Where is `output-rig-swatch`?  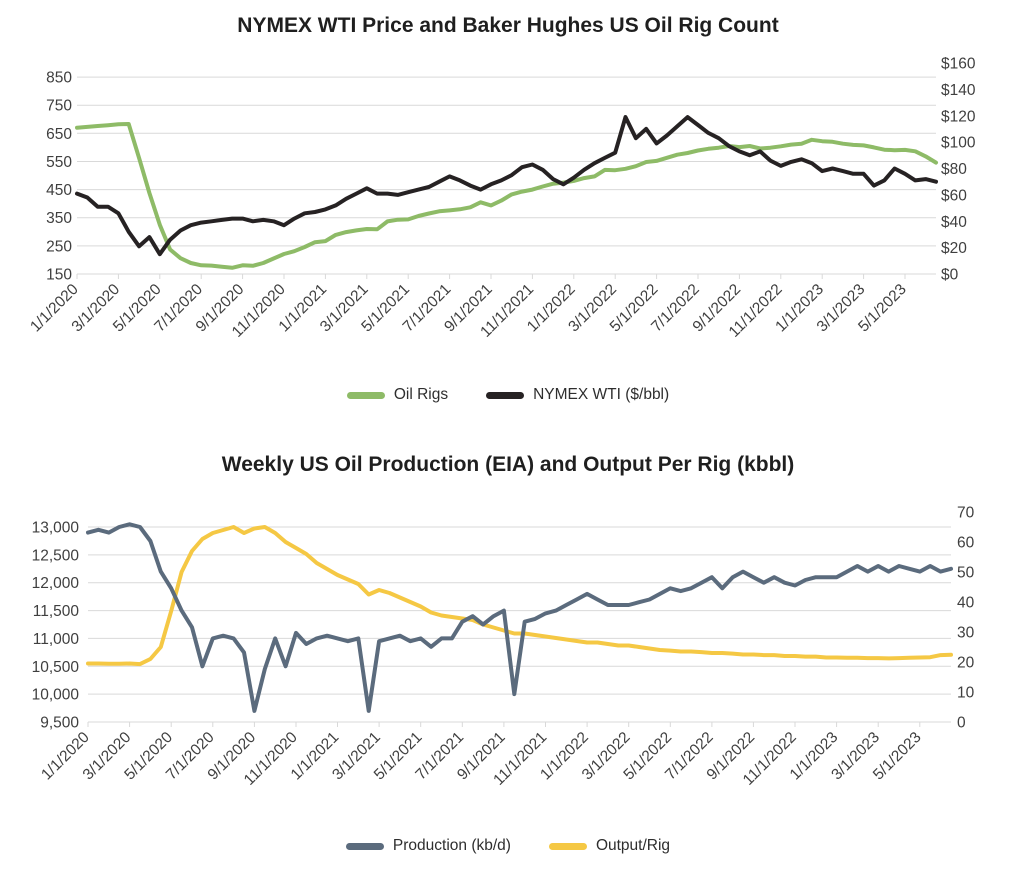 output-rig-swatch is located at coordinates (567, 846).